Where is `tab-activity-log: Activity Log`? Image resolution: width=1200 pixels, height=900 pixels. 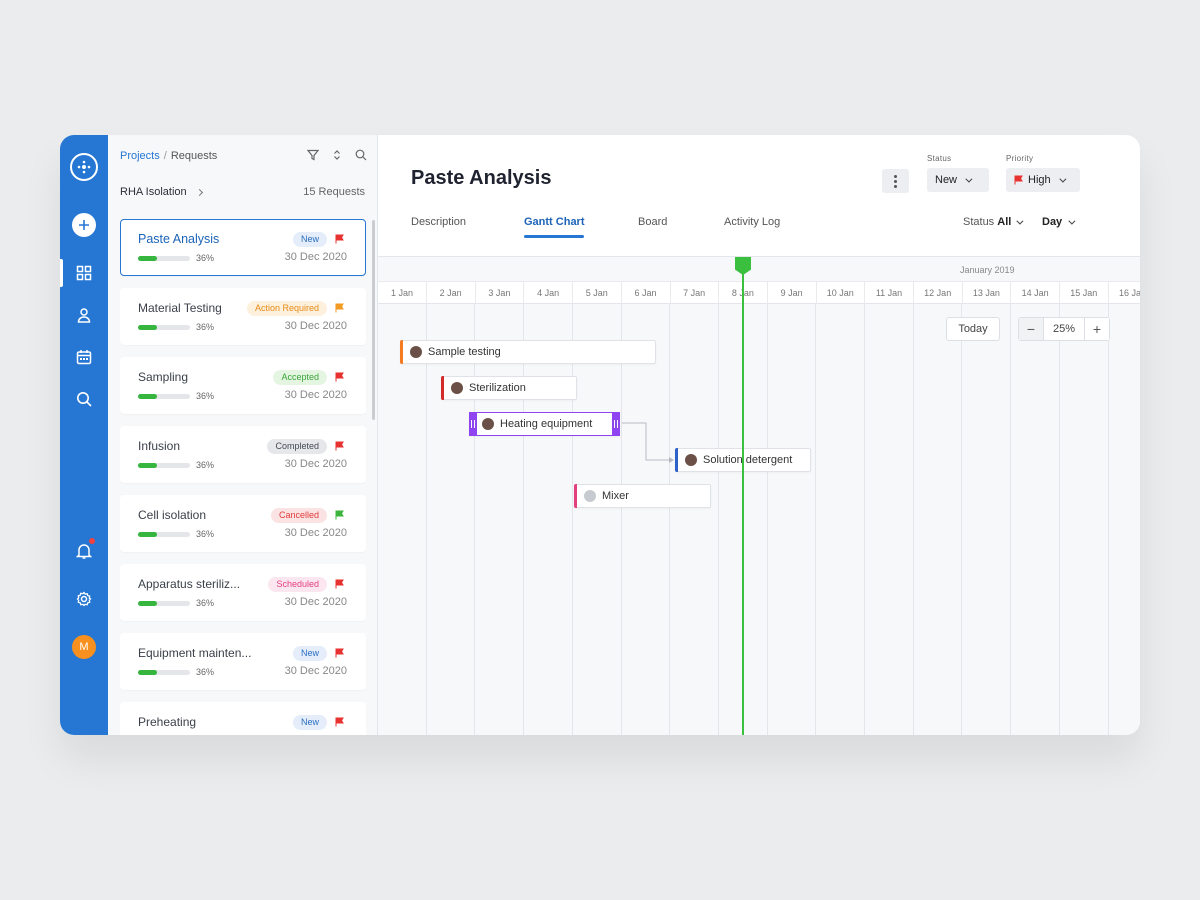 tab-activity-log: Activity Log is located at coordinates (752, 222).